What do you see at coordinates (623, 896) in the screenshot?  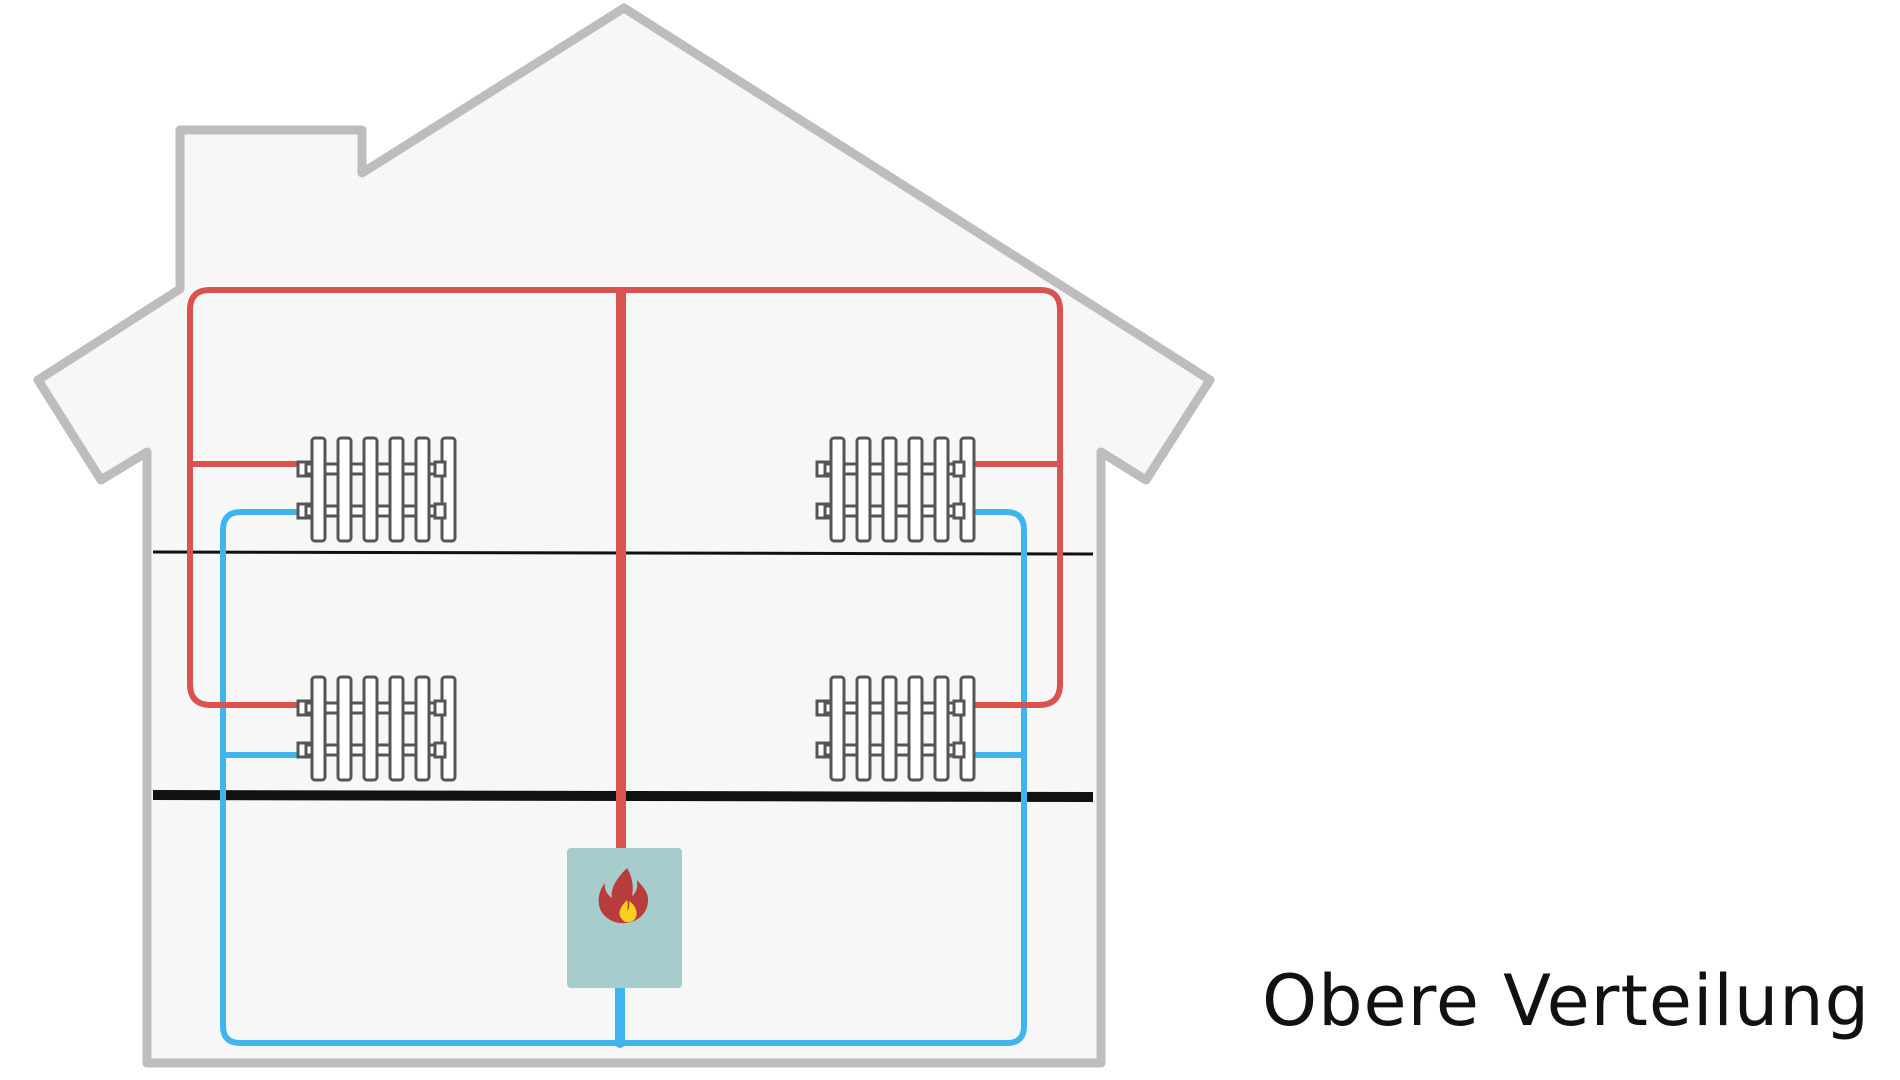 I see `flame-icon` at bounding box center [623, 896].